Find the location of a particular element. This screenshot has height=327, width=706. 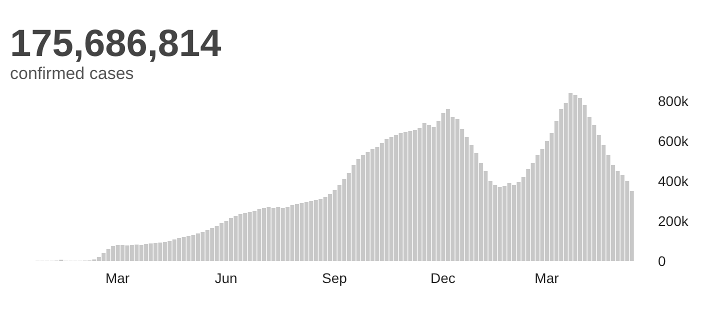

chart-subtitle: confirmed cases is located at coordinates (72, 74).